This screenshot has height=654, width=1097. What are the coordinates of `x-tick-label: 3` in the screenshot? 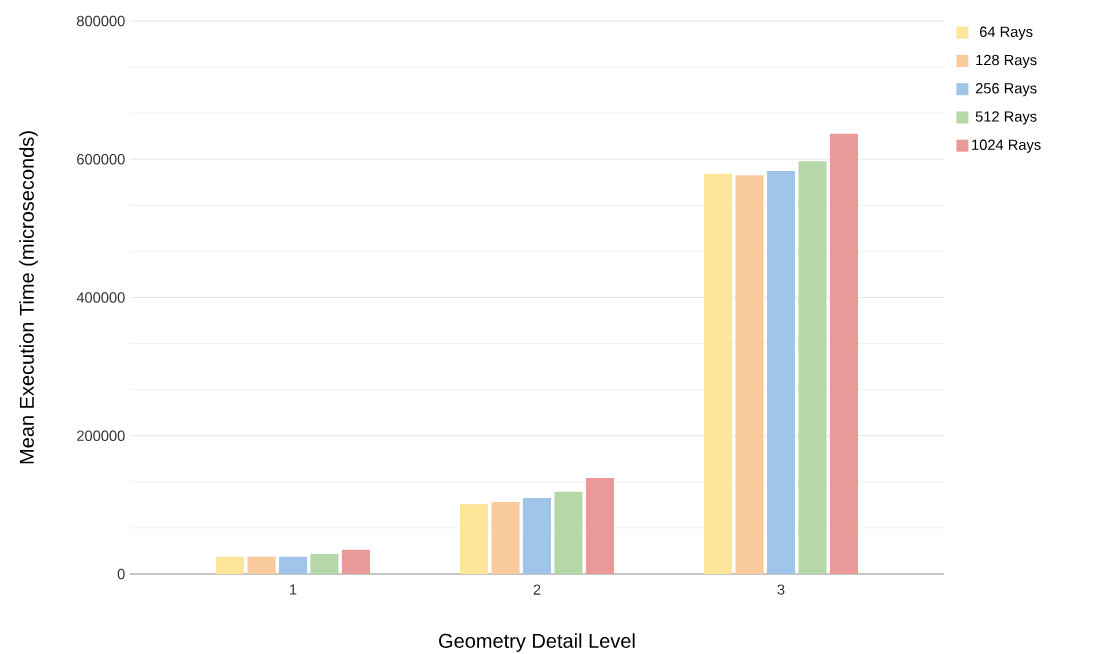 It's located at (781, 589).